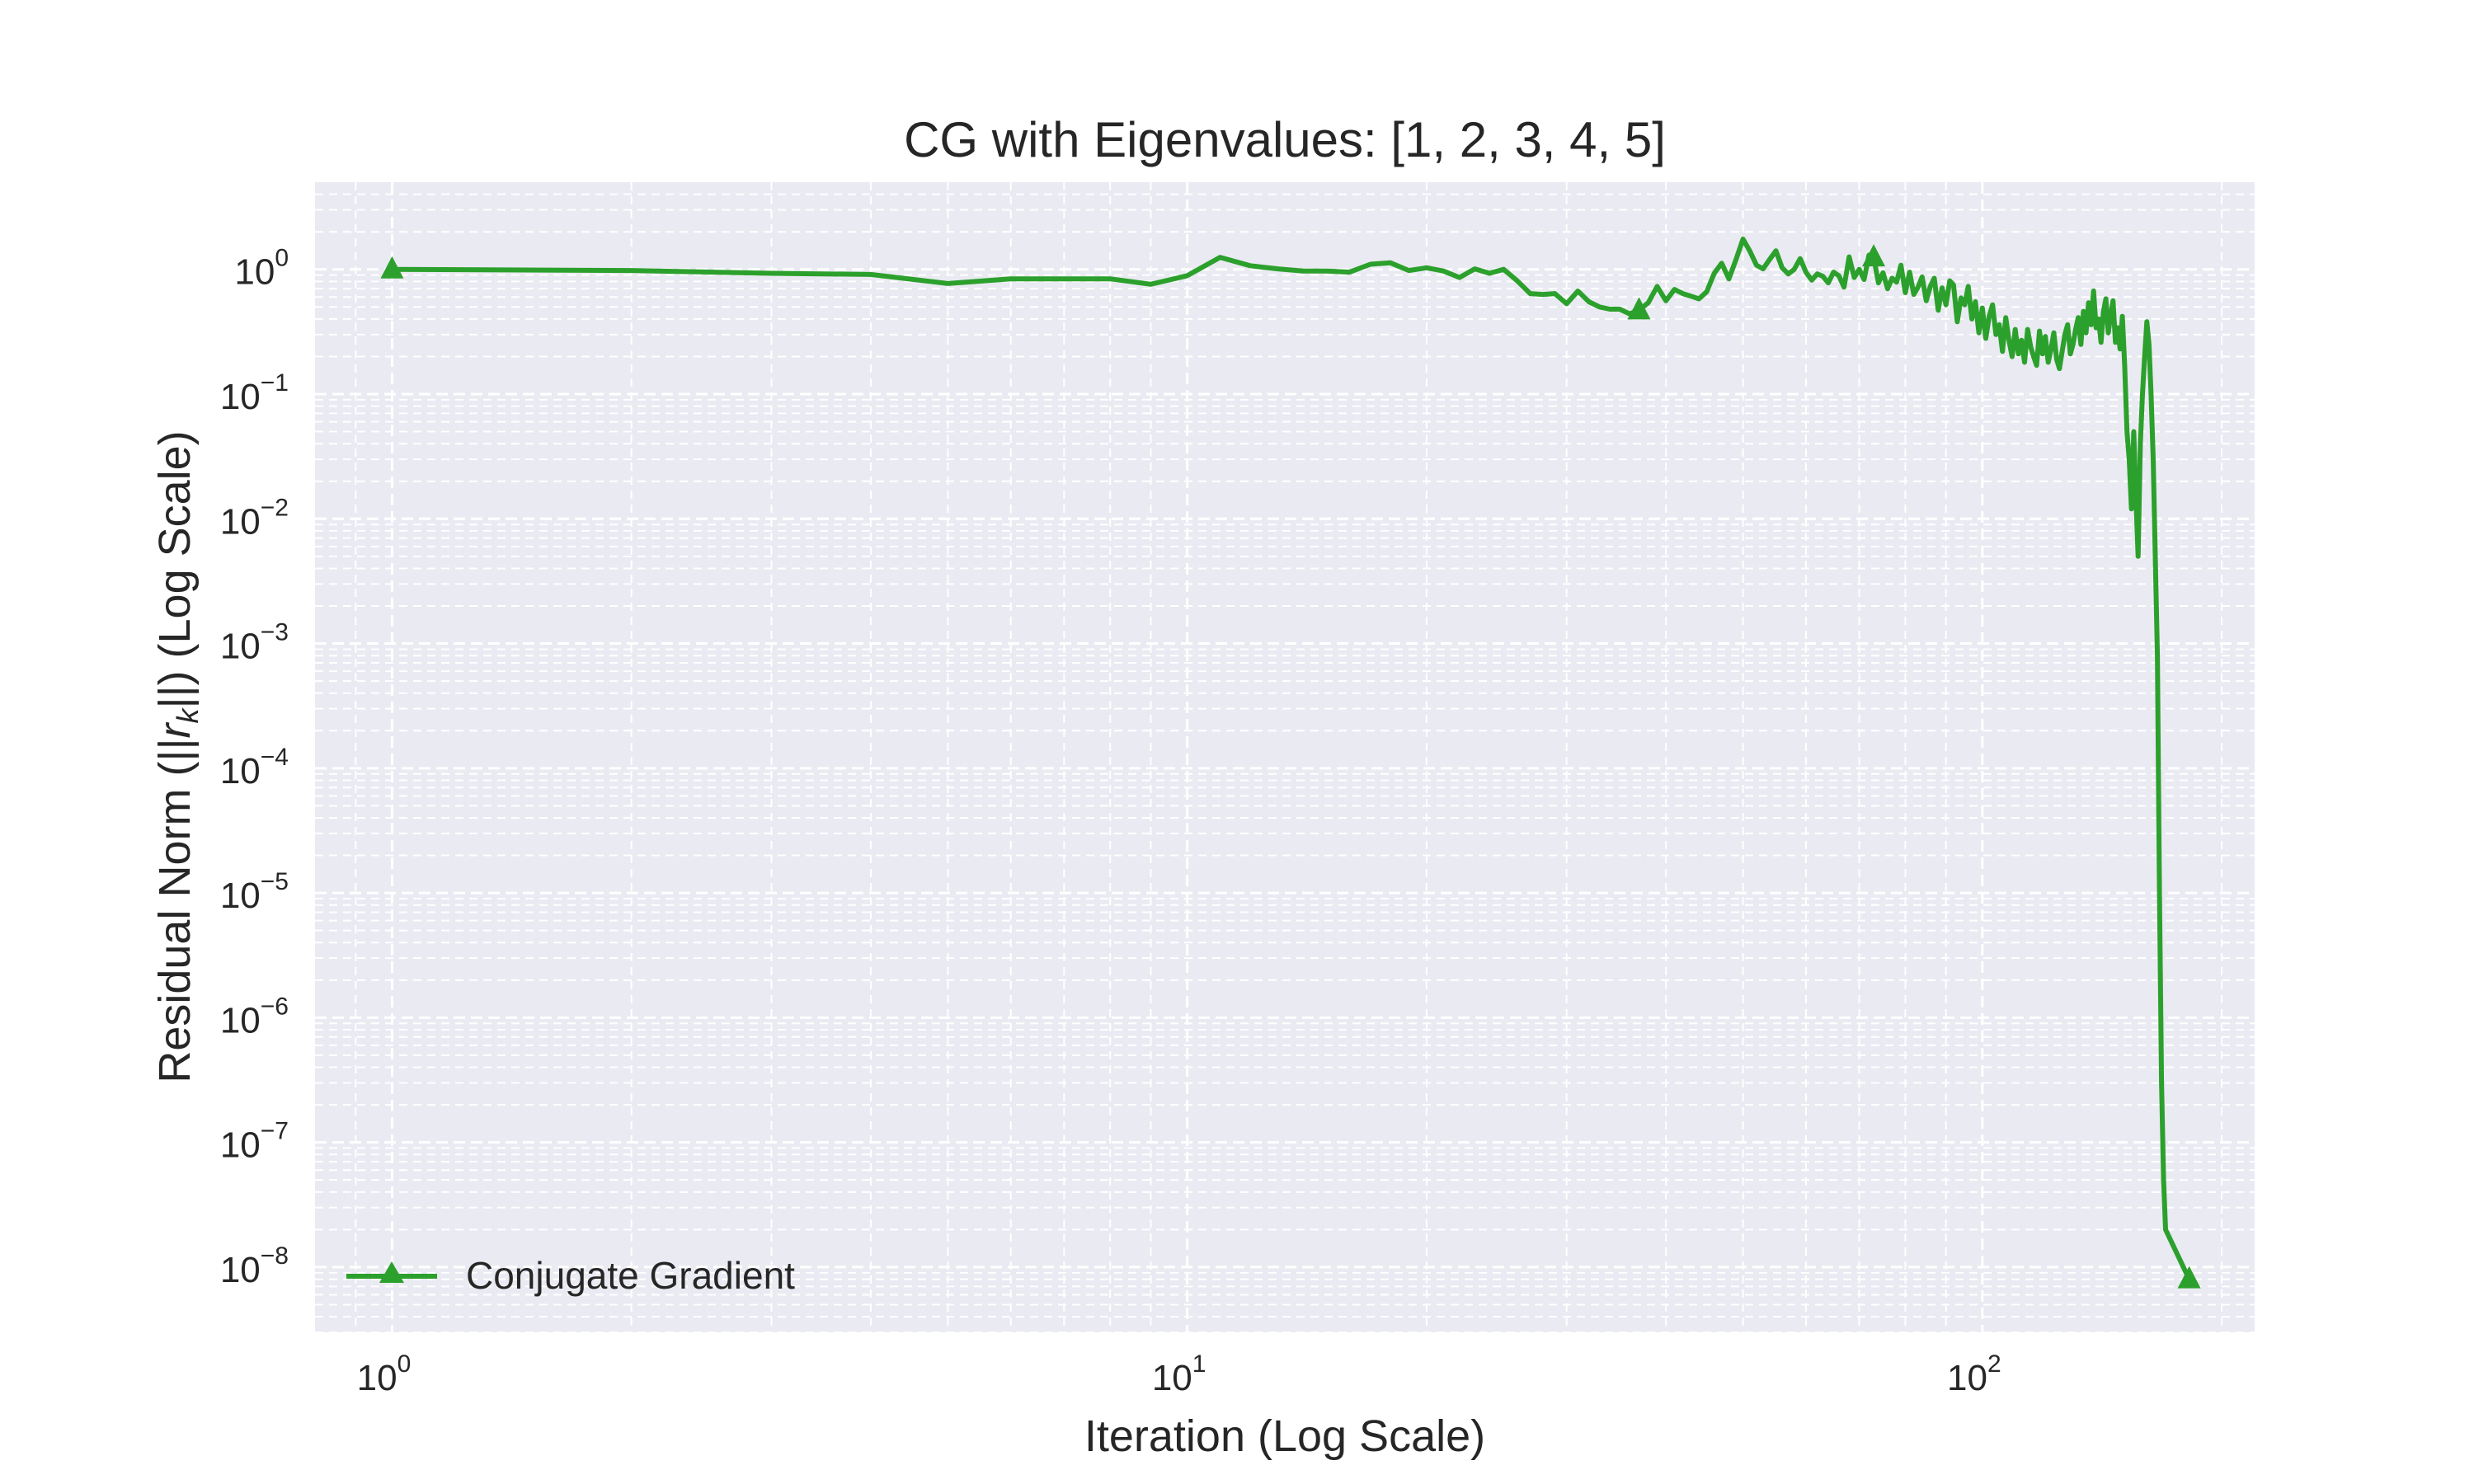  What do you see at coordinates (275, 881) in the screenshot?
I see `y-tick-exponent: −5` at bounding box center [275, 881].